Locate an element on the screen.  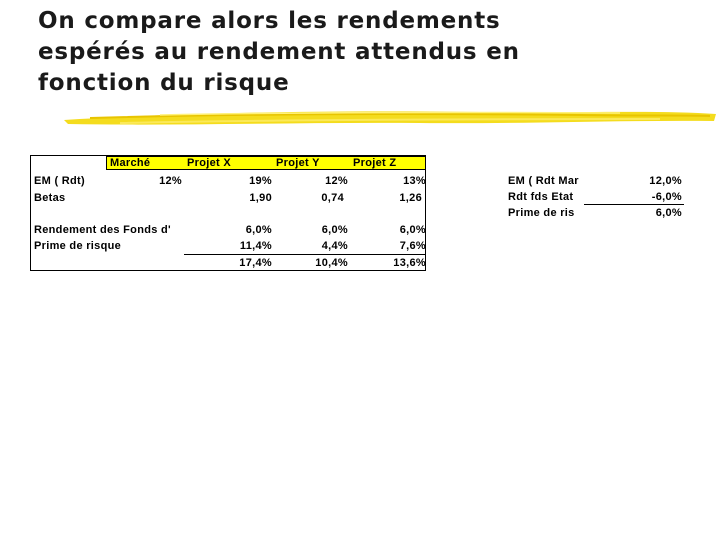
left-table-frame is located at coordinates (228, 213).